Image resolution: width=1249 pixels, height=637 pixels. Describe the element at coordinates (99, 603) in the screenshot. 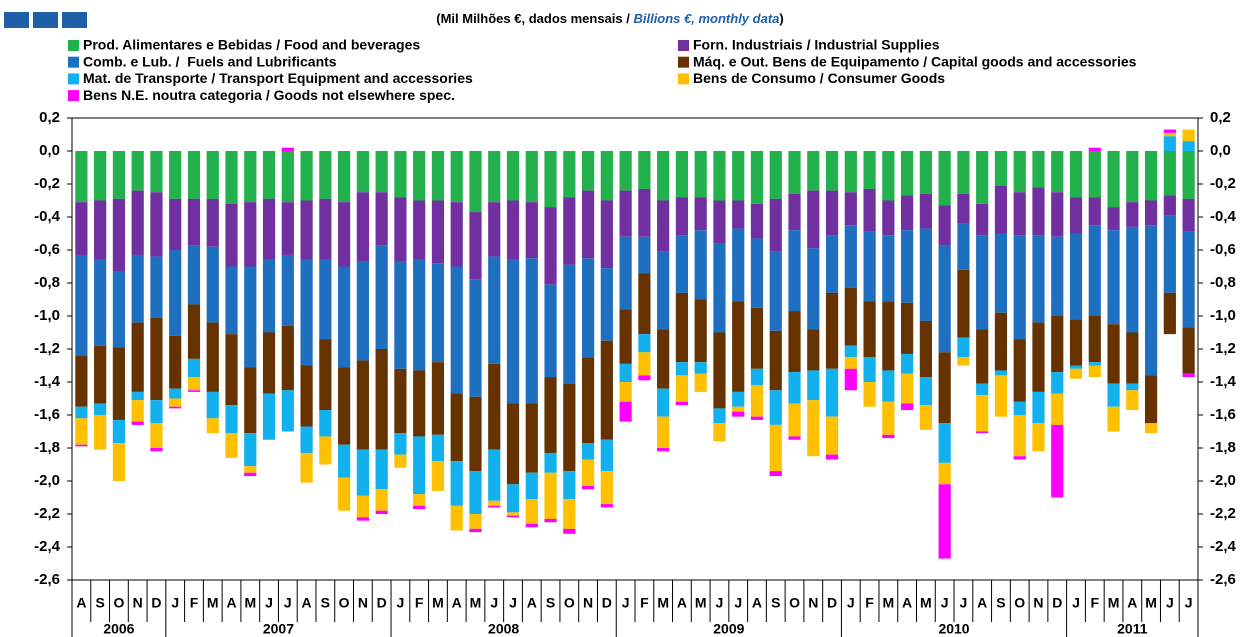

I see `x-tick-label: S` at that location.